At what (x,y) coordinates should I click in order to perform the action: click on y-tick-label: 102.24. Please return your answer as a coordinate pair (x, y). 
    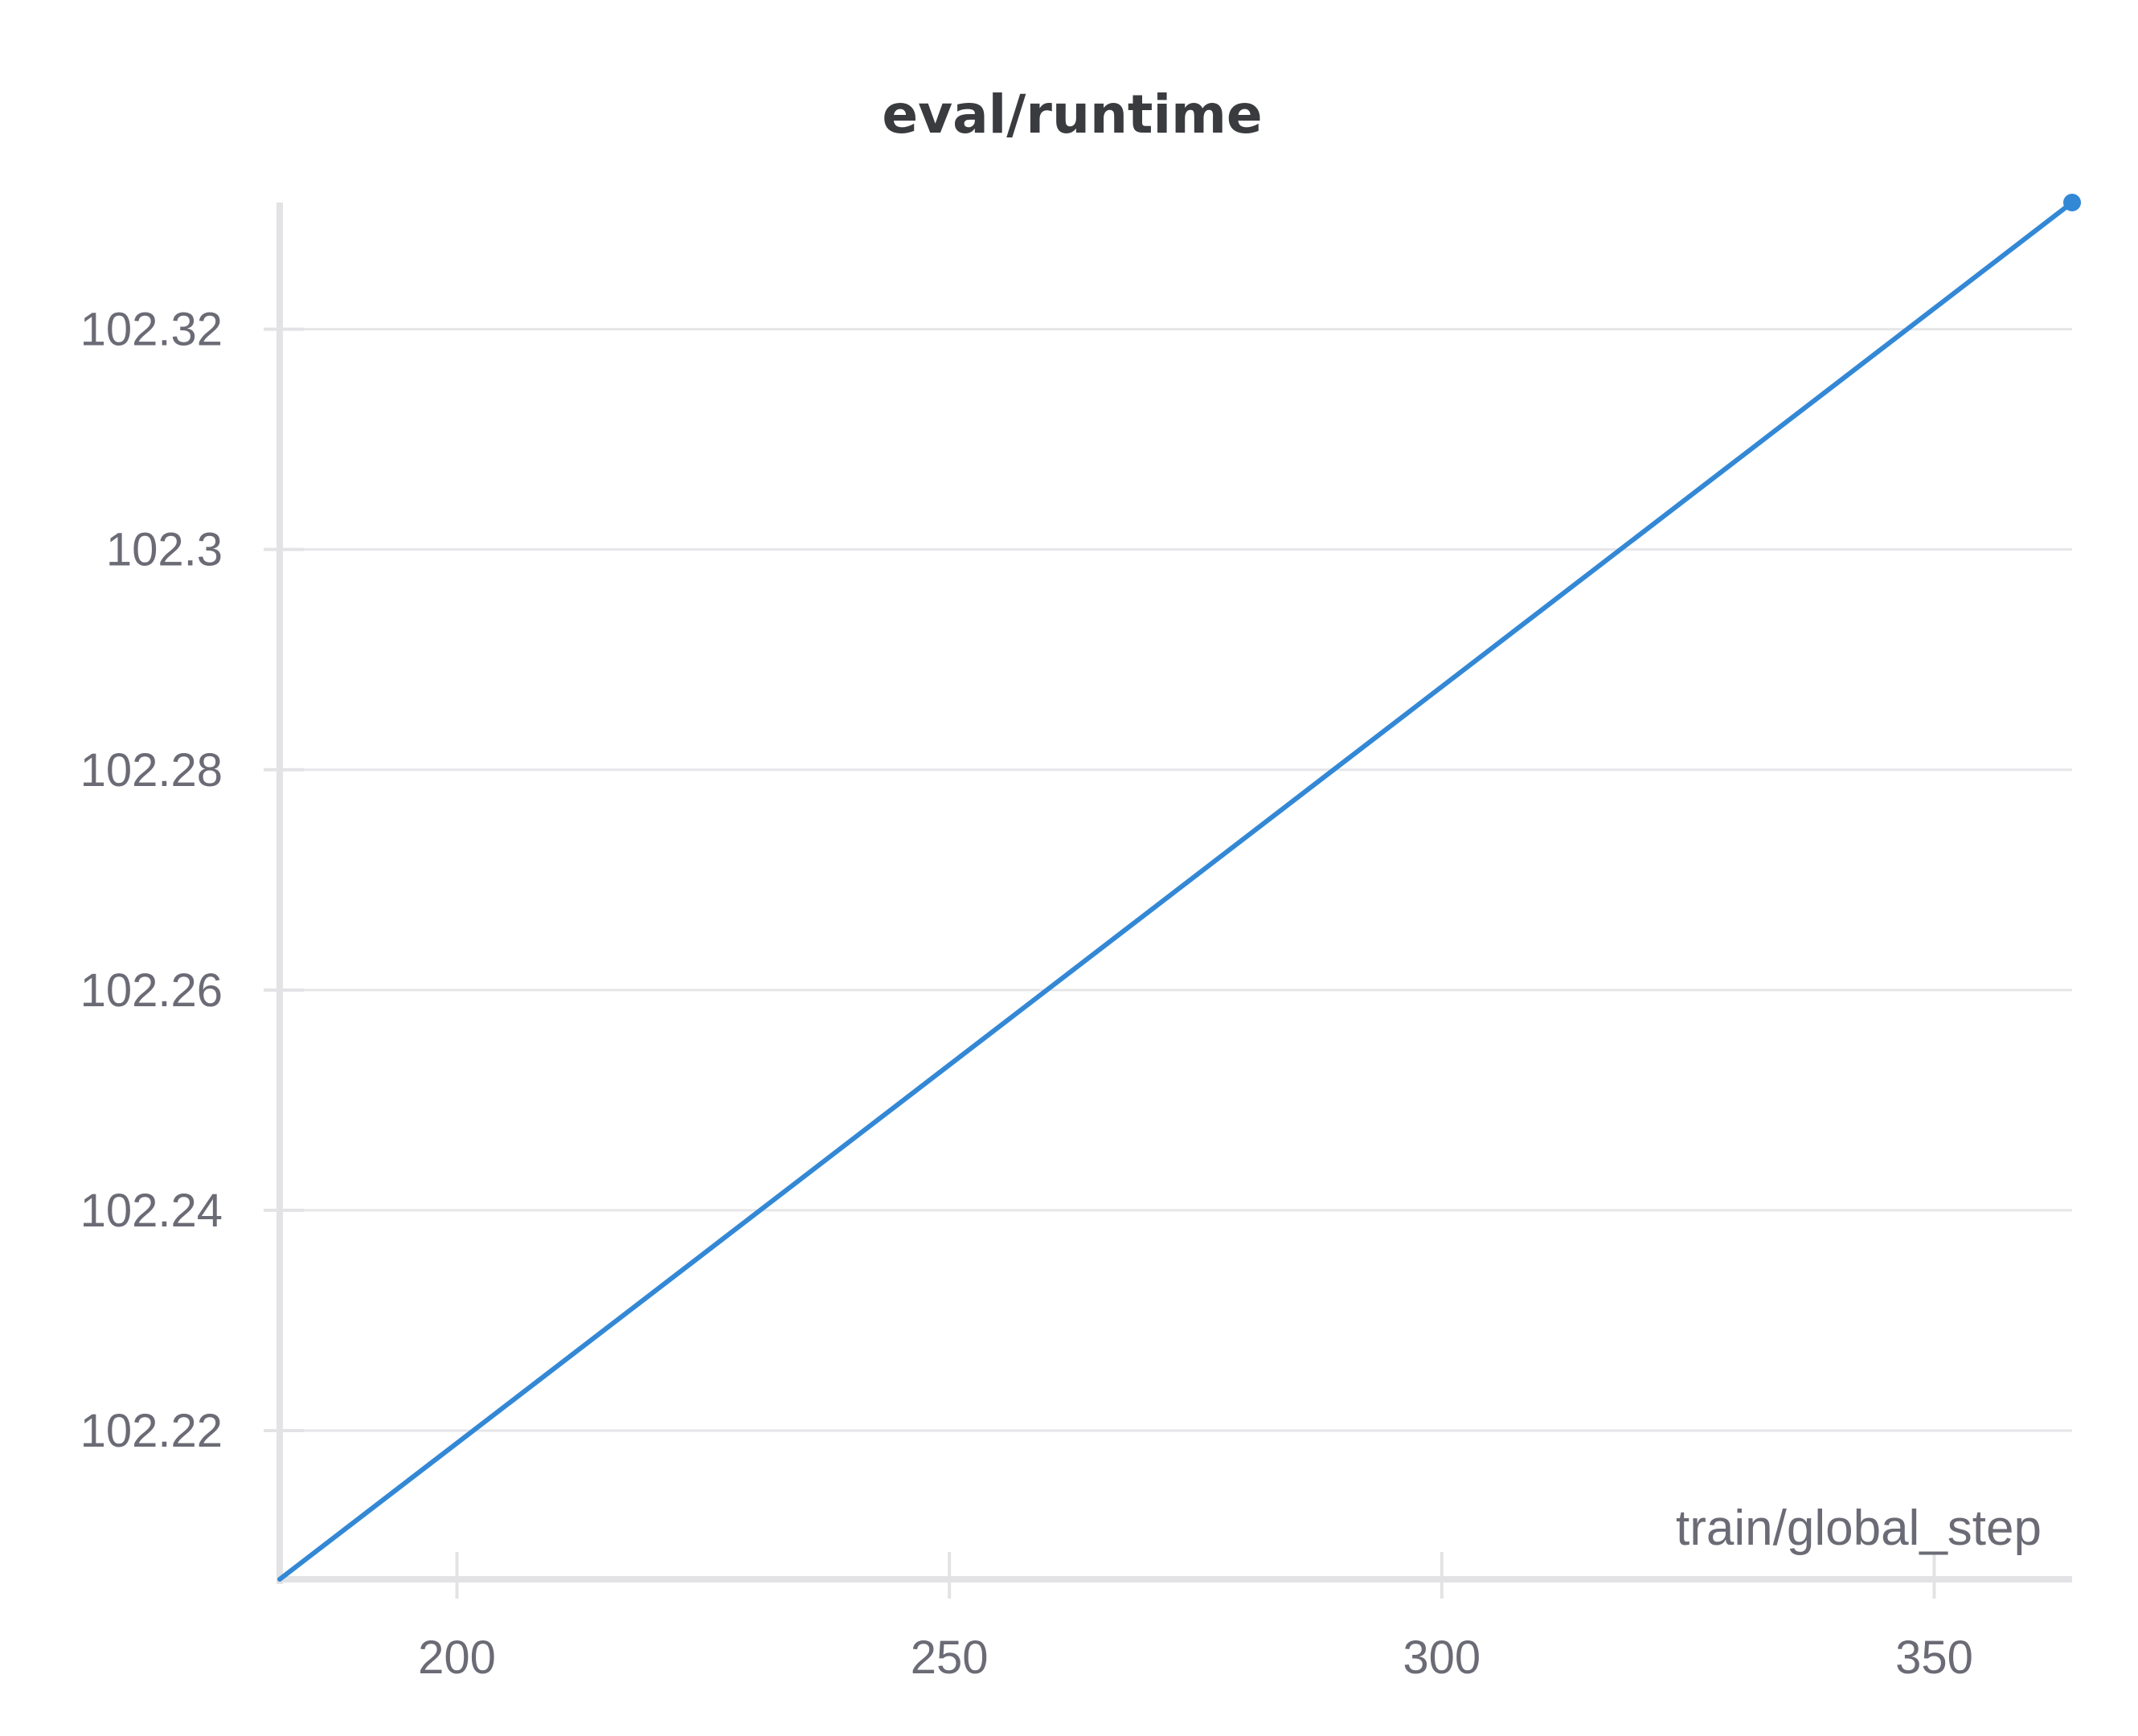
    Looking at the image, I should click on (151, 1211).